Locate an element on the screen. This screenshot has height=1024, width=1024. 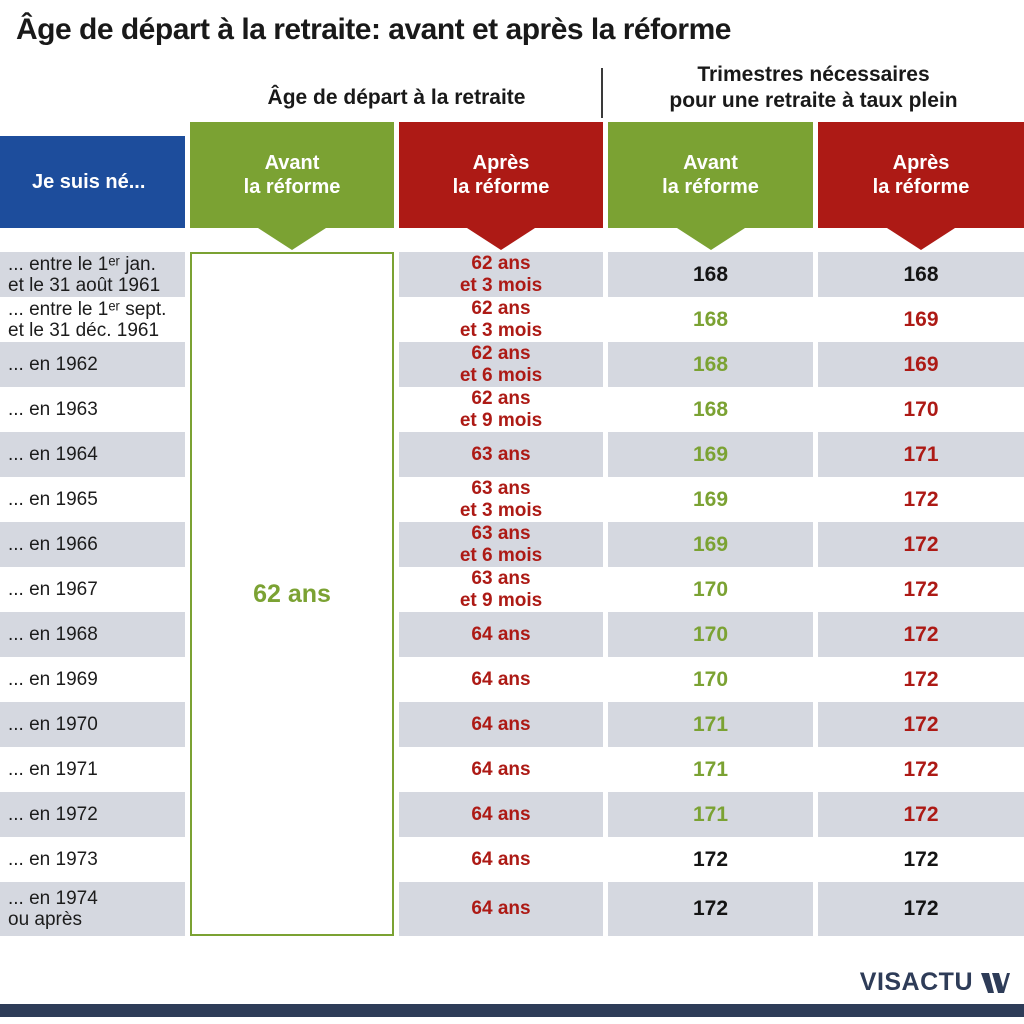
visactu-brand: VISACTU is located at coordinates (935, 982).